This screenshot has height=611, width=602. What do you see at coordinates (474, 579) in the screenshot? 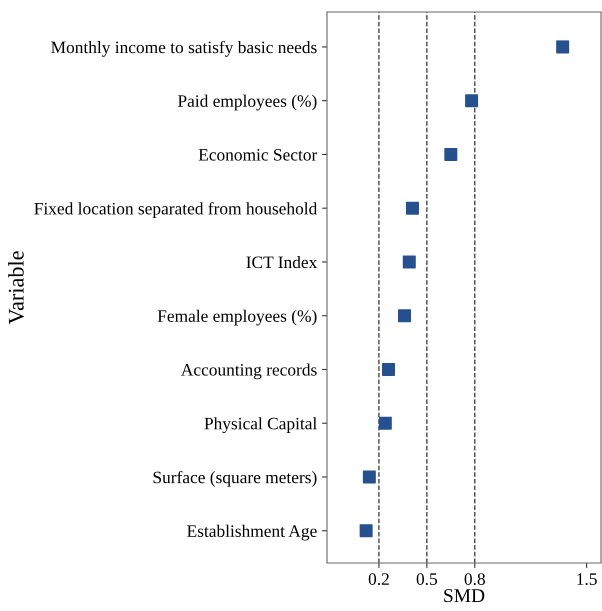
I see `x-tick-label: 0.8` at bounding box center [474, 579].